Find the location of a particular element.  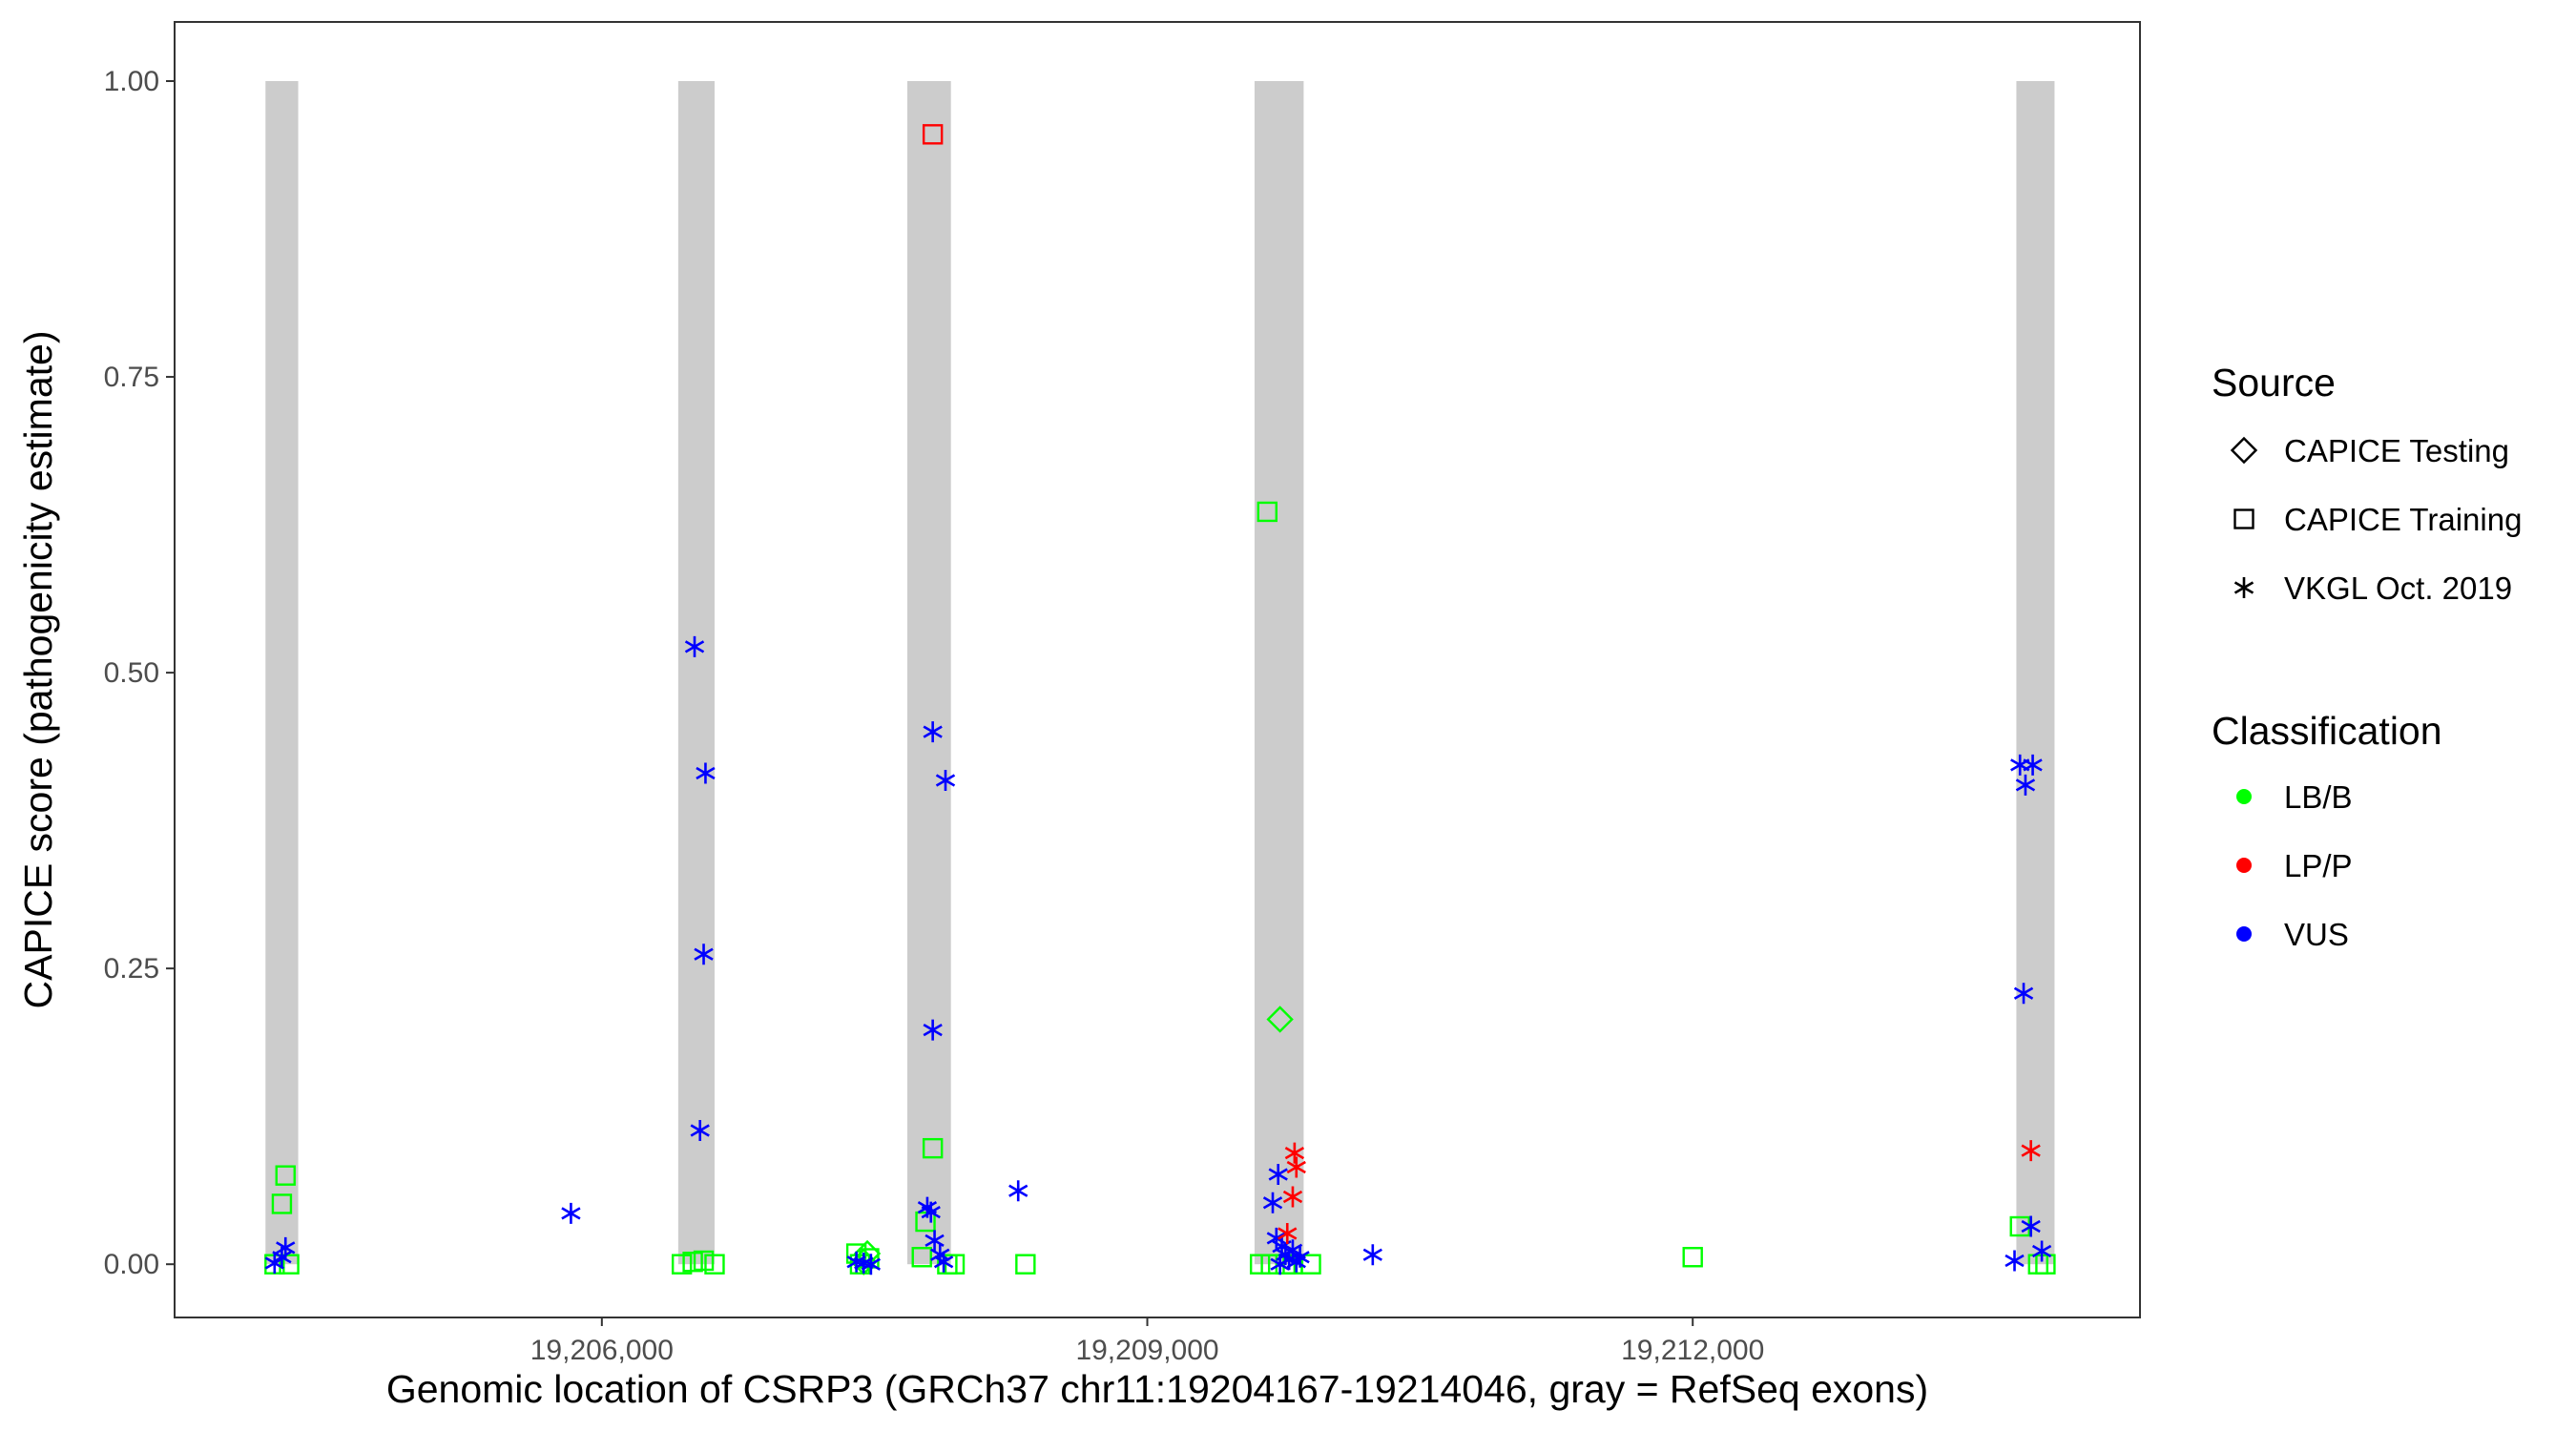

legend-classification-items: LB/B LP/P VUS is located at coordinates (2294, 865).